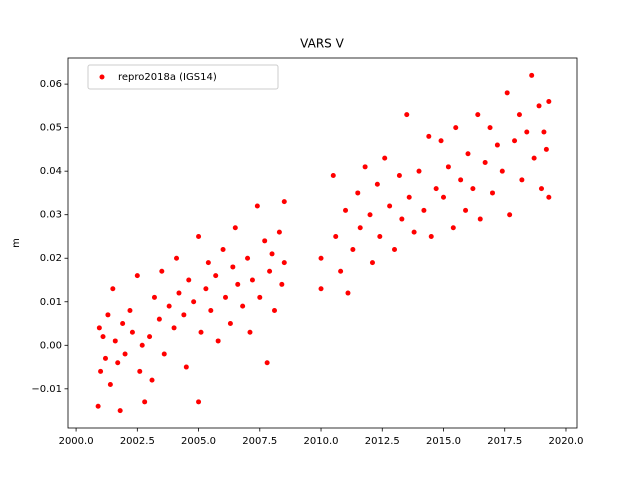 The height and width of the screenshot is (484, 640). Describe the element at coordinates (504, 441) in the screenshot. I see `x-tick-label: 2017.5` at that location.